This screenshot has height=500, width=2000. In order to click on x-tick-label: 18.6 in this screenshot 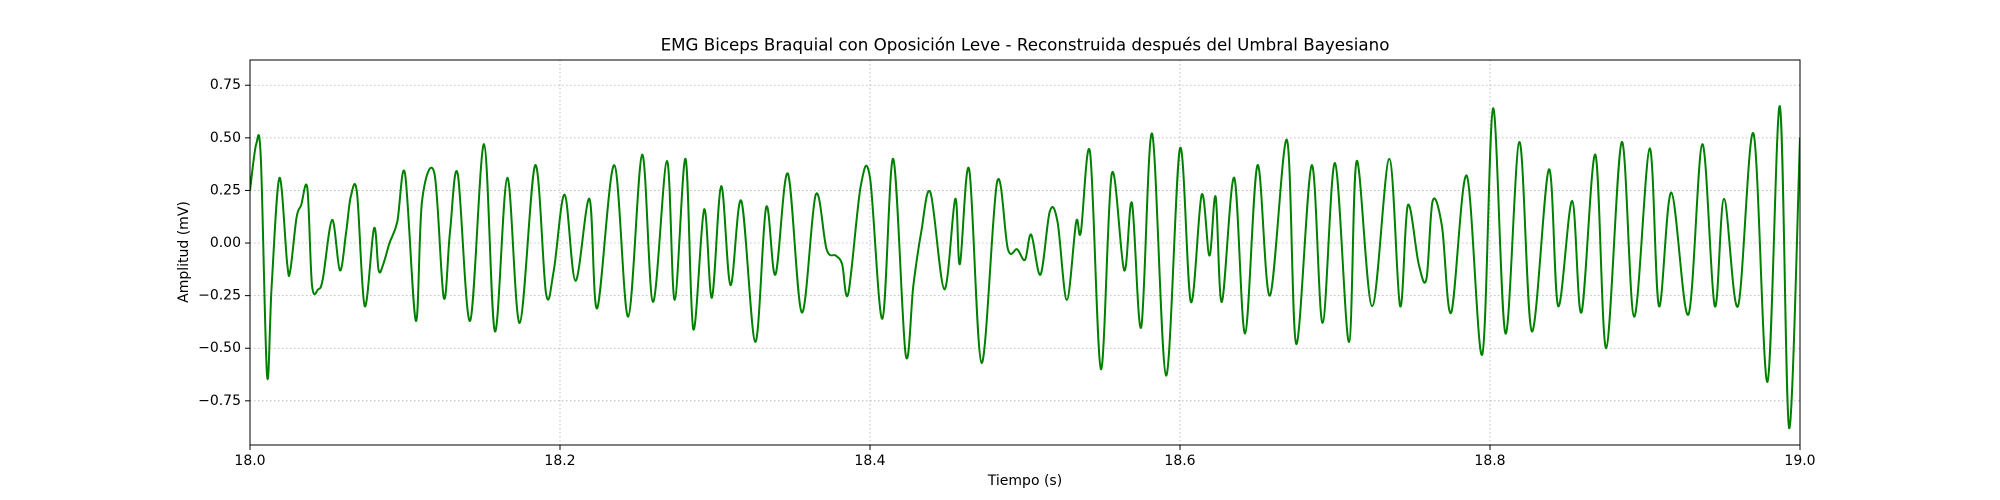, I will do `click(1179, 461)`.